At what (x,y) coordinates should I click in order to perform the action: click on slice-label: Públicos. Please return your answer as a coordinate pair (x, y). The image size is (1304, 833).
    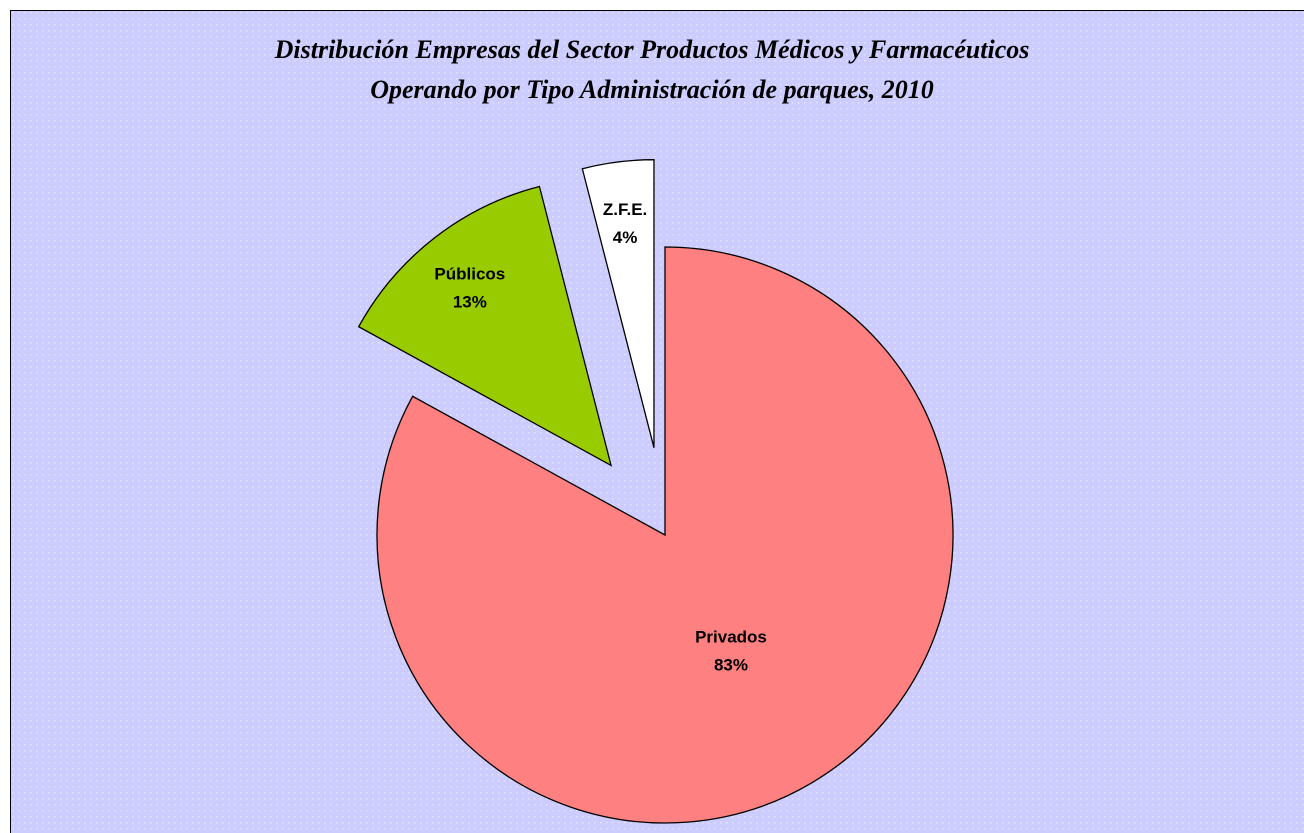
    Looking at the image, I should click on (469, 273).